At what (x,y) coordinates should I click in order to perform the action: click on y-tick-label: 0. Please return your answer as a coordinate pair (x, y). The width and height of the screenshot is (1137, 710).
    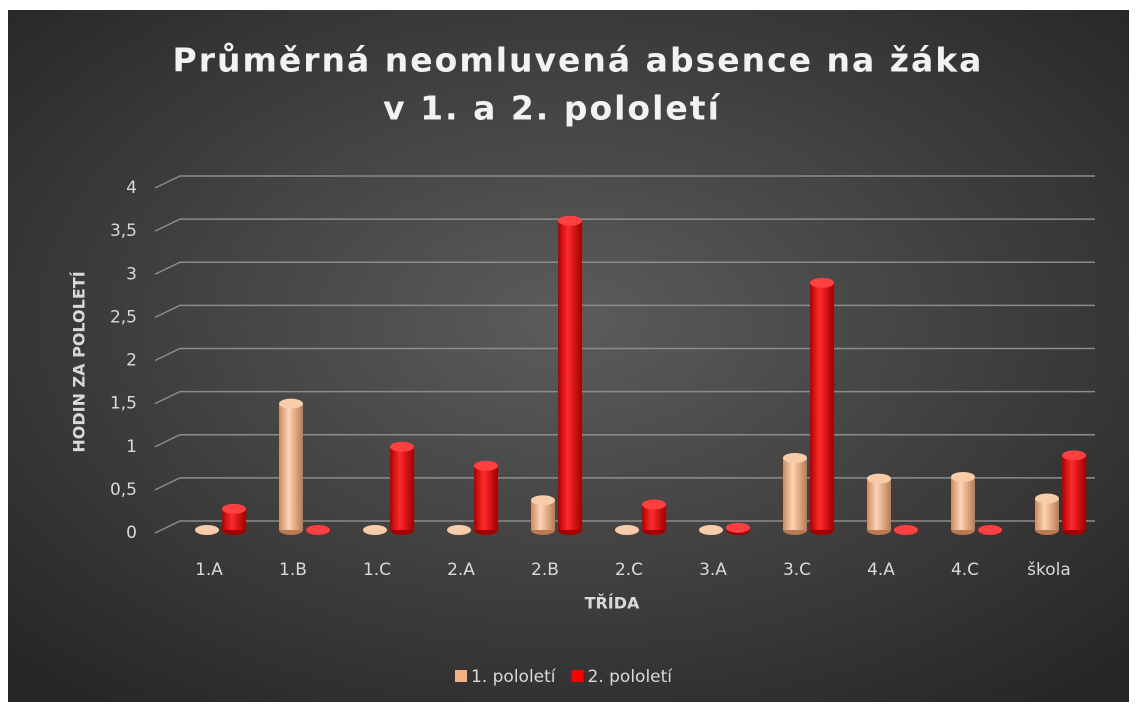
    Looking at the image, I should click on (131, 533).